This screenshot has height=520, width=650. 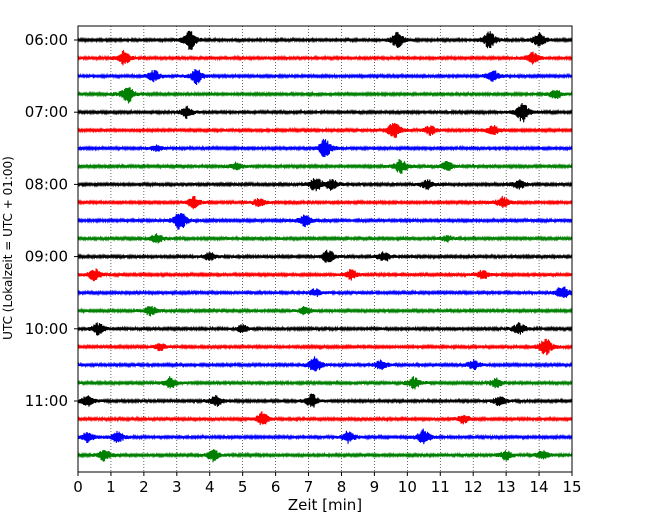 What do you see at coordinates (144, 487) in the screenshot?
I see `x-tick-label: 2` at bounding box center [144, 487].